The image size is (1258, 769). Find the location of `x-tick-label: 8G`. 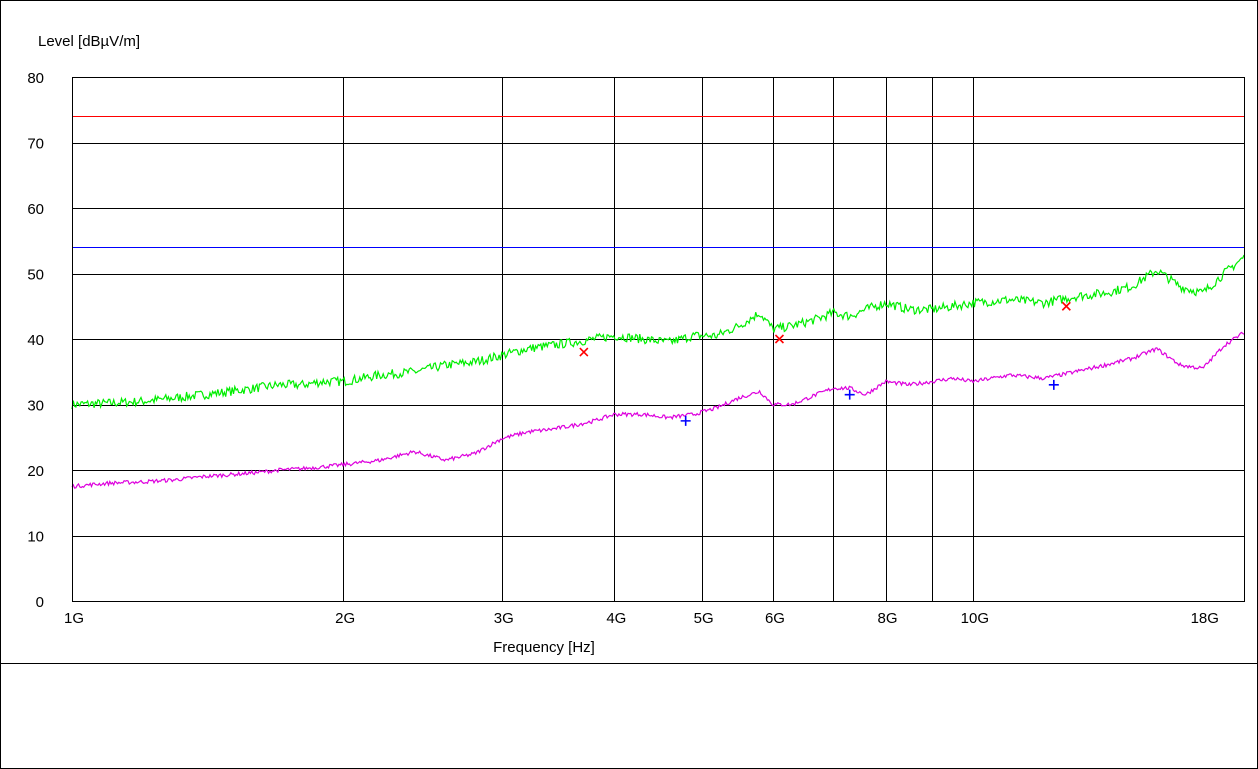

x-tick-label: 8G is located at coordinates (888, 618).